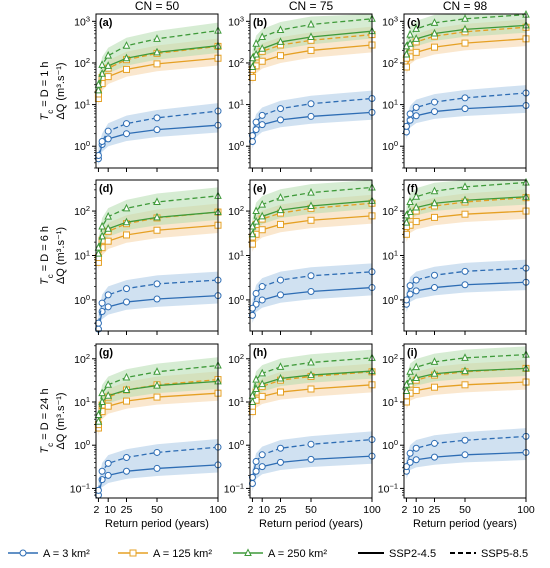 This screenshot has width=550, height=568. I want to click on legend-item: A = 125 km², so click(165, 554).